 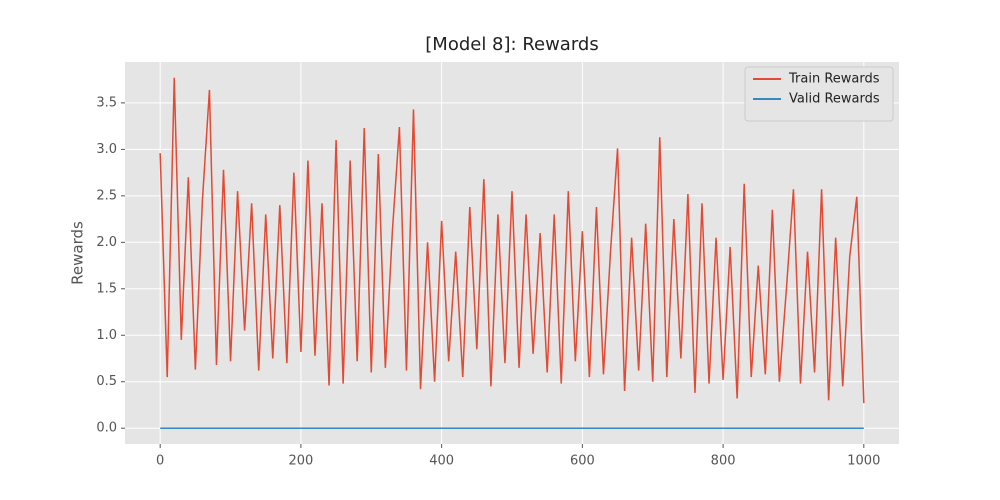 What do you see at coordinates (106, 242) in the screenshot?
I see `y-tick-label: 2.0` at bounding box center [106, 242].